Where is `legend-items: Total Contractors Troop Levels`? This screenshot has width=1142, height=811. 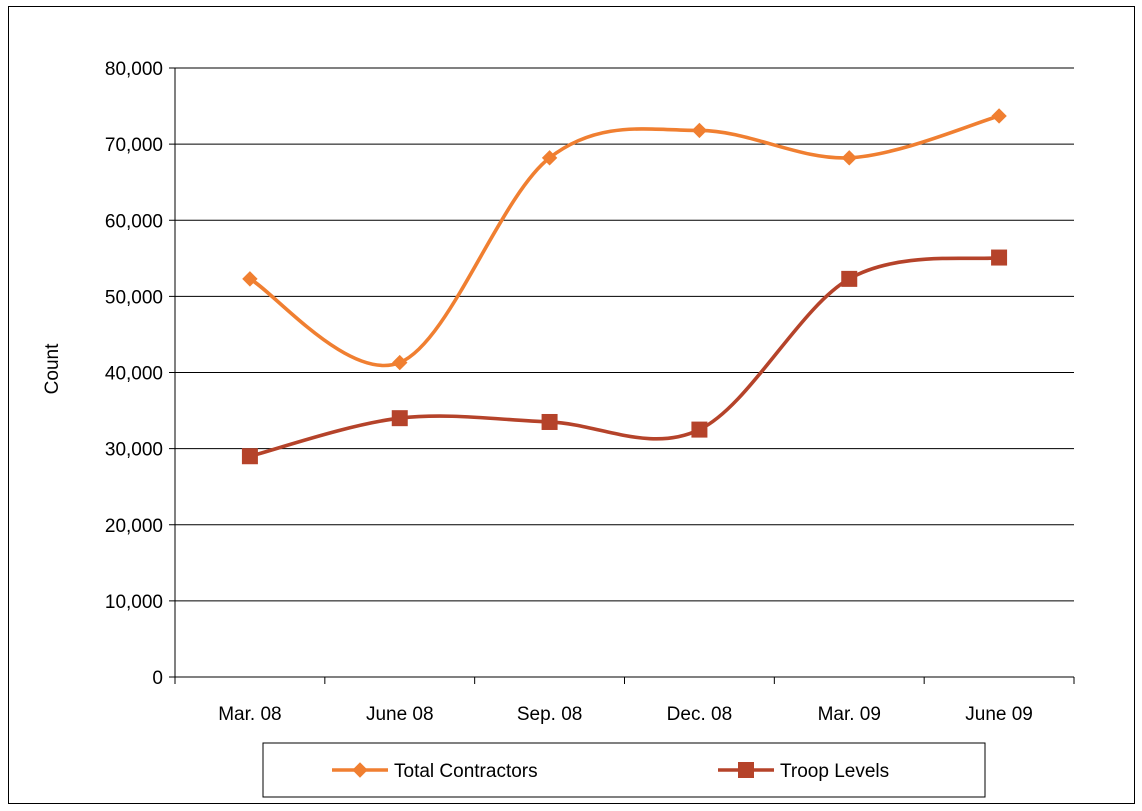 legend-items: Total Contractors Troop Levels is located at coordinates (610, 771).